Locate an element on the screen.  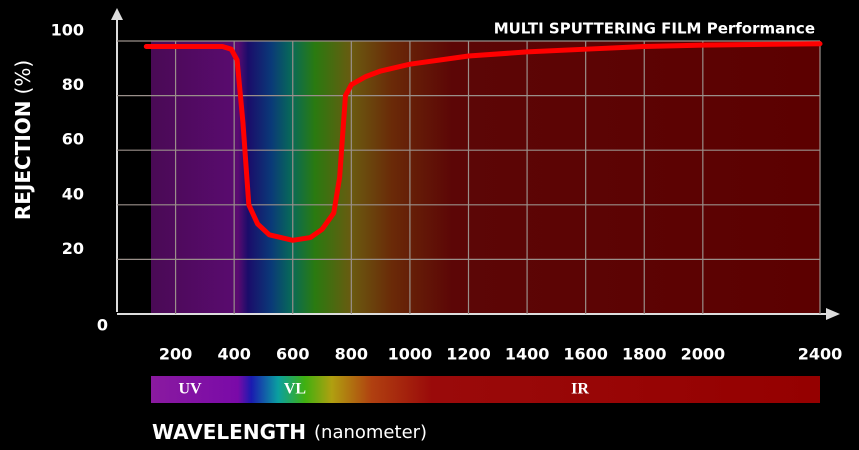
x-tick-label: 600 is located at coordinates (292, 354).